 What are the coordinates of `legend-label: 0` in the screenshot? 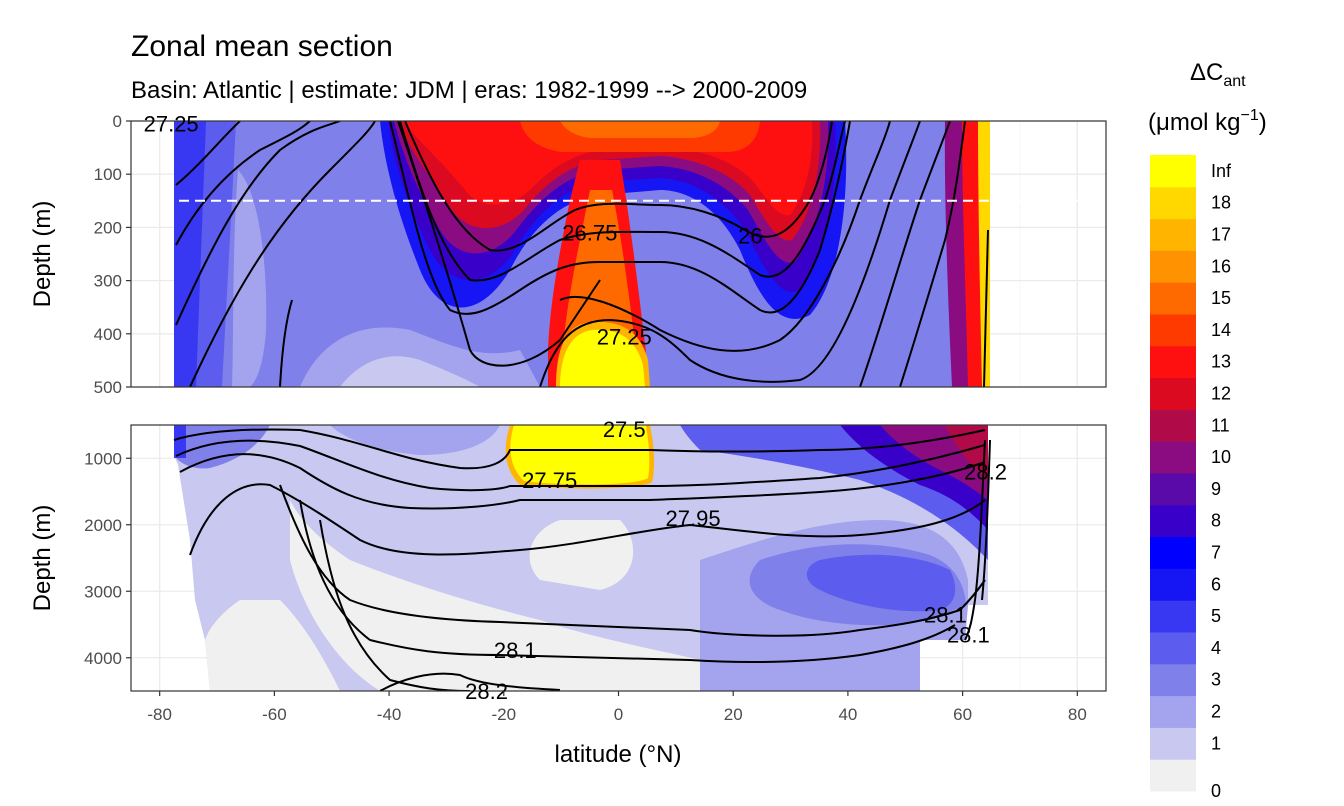 It's located at (1216, 791).